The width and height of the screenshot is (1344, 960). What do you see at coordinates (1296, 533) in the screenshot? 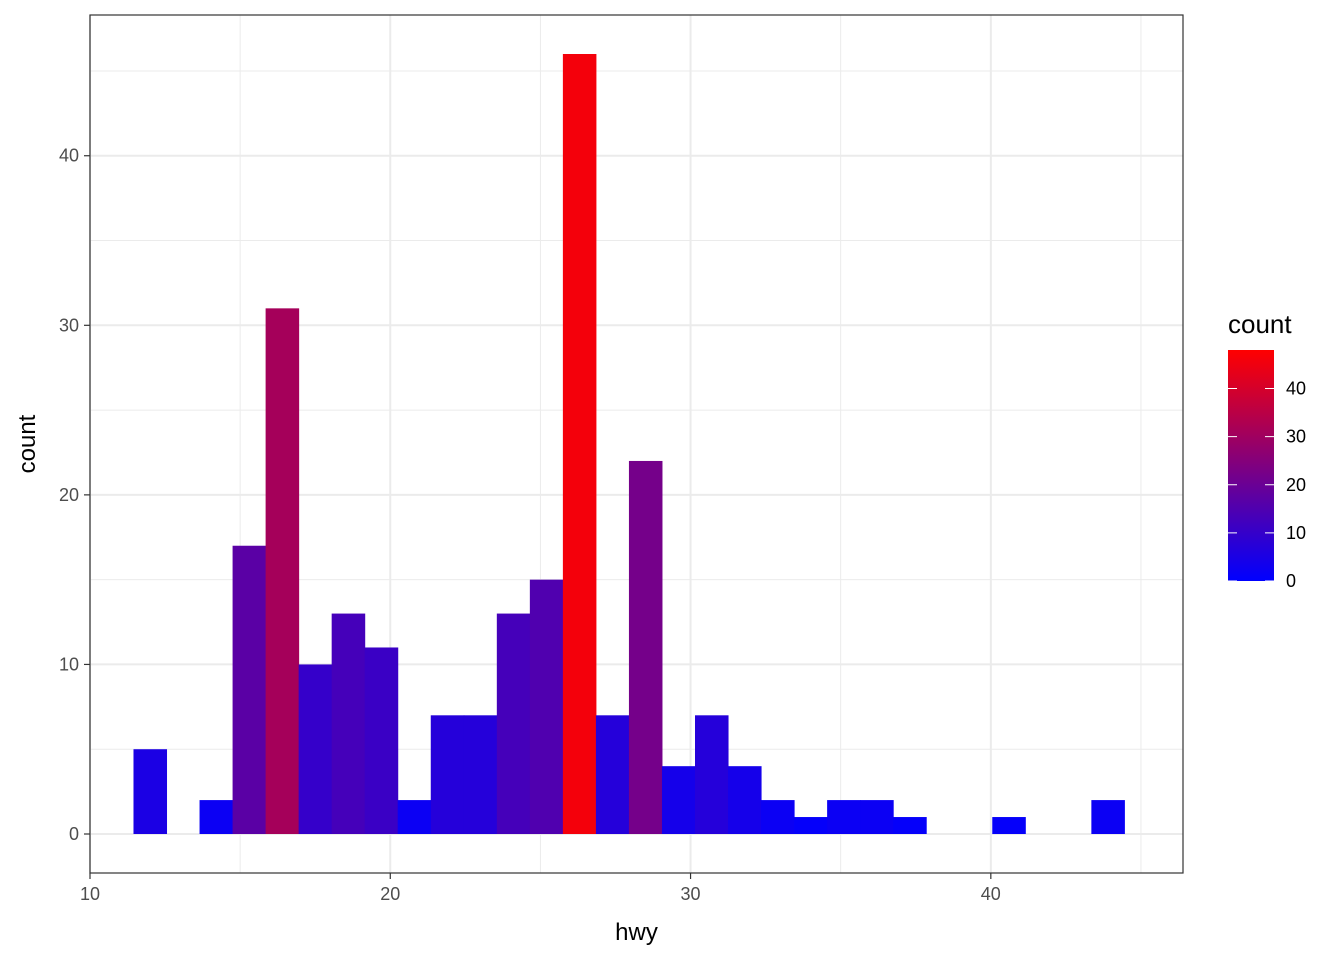
I see `legend-tick-label: 10` at bounding box center [1296, 533].